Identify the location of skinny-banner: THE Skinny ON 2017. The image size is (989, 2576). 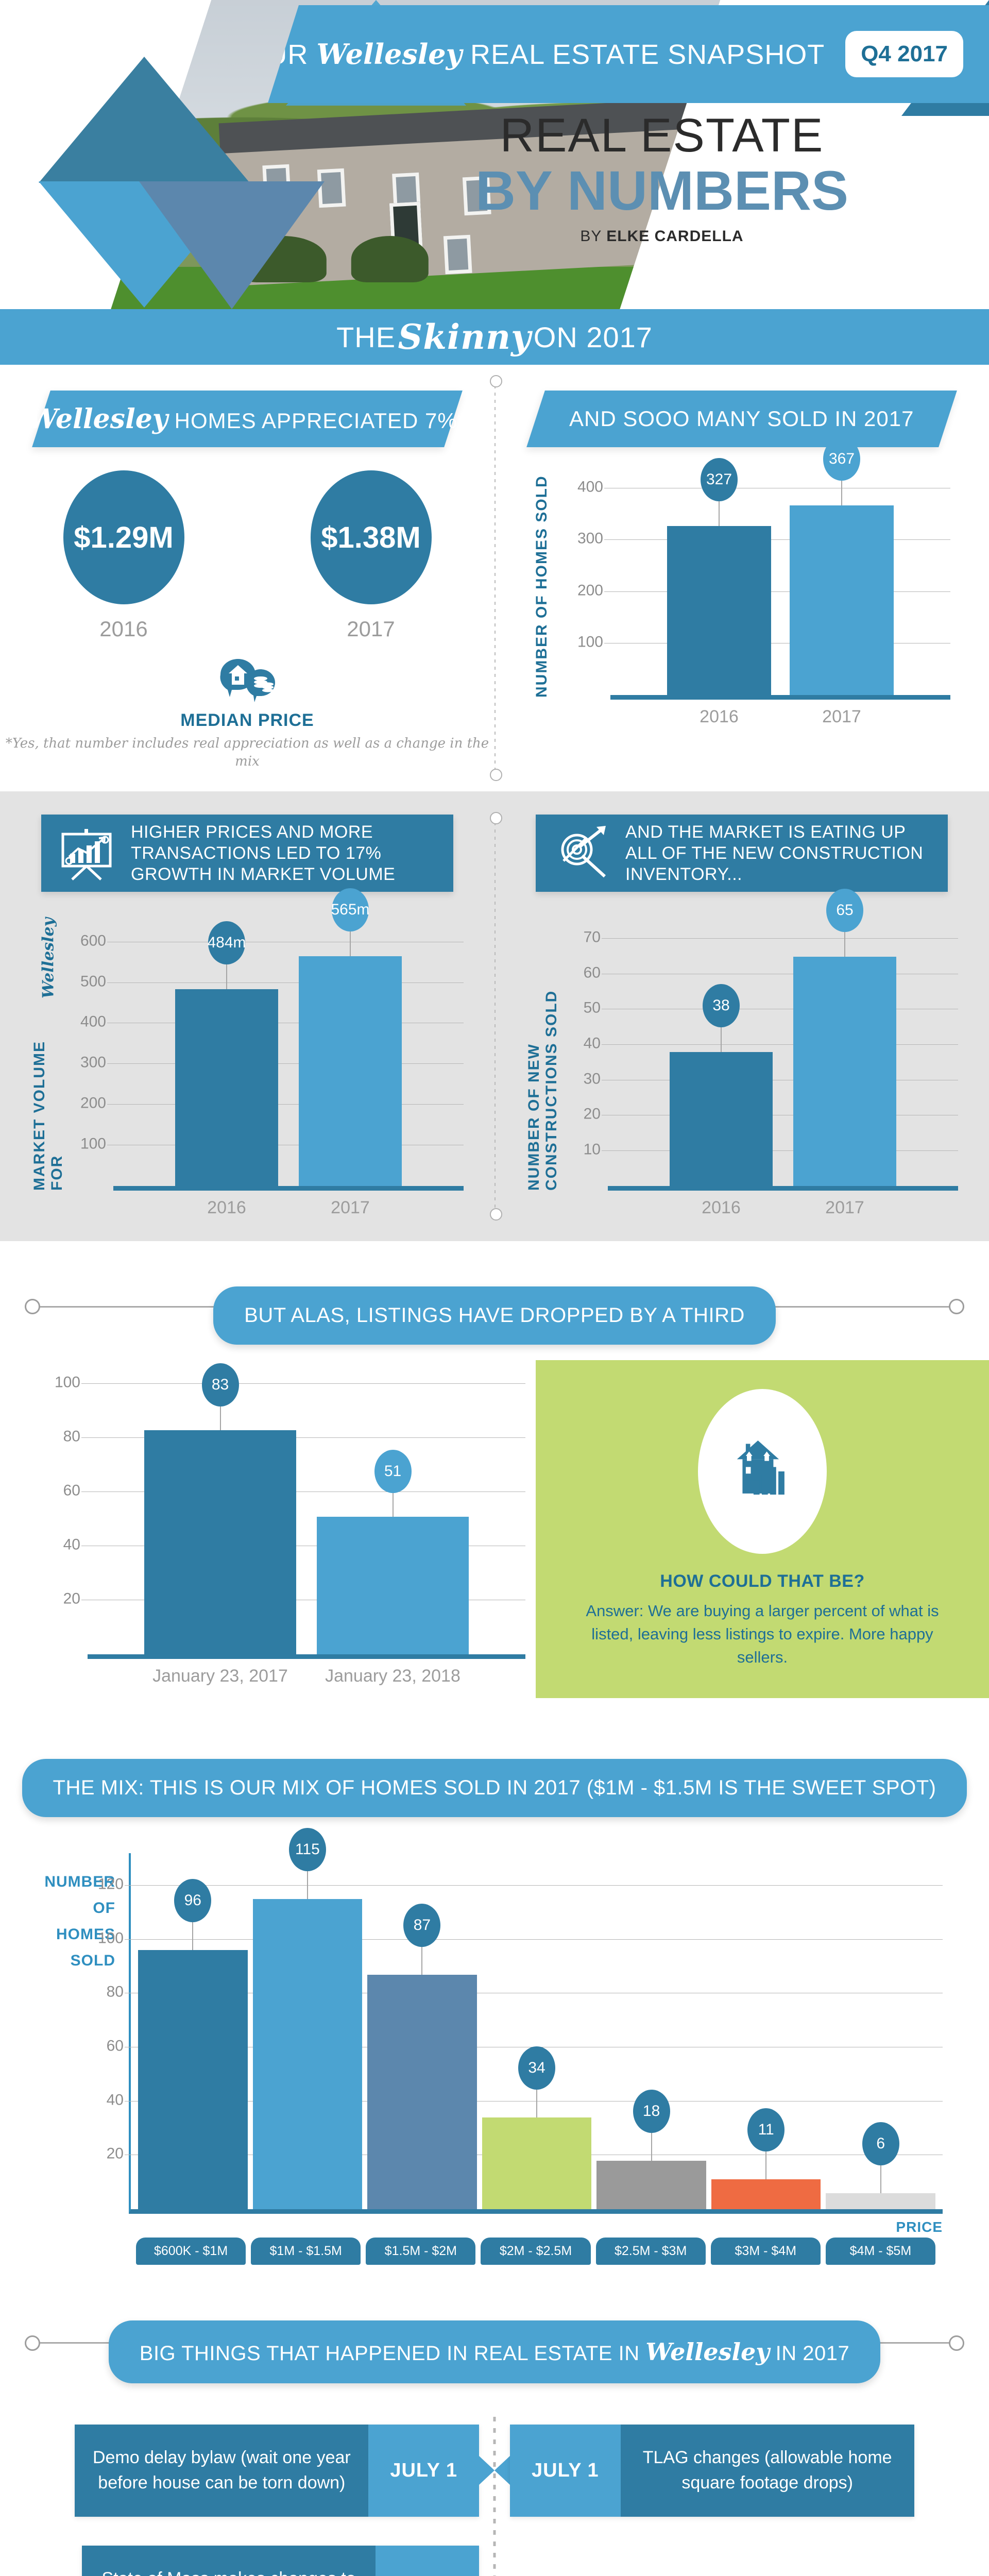
(494, 337).